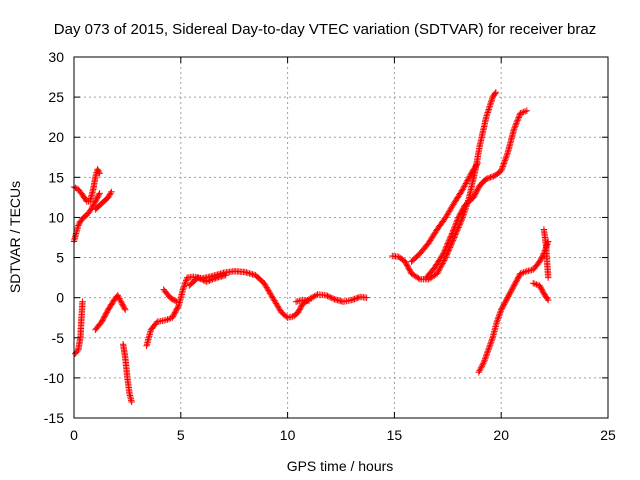 Image resolution: width=640 pixels, height=480 pixels. I want to click on x-tick-label: 25, so click(608, 435).